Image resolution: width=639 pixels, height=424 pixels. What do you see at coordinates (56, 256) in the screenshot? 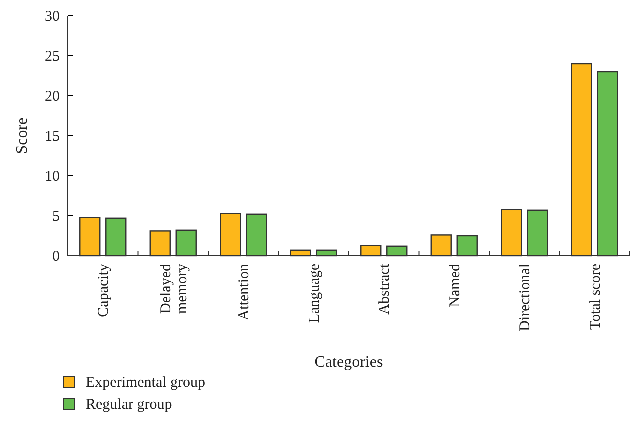
I see `y-tick-label: 0` at bounding box center [56, 256].